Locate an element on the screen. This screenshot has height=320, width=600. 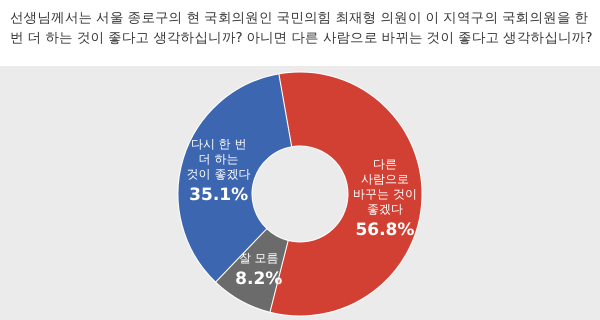
chart-title: 선생님께서는 서울 종로구의 현 국회의원인 국민의힘 최재형 의원이 이 지역구의 국회의원을 한번 더 하는 것이 좋다고 생각하십니까? 아니면 다른 사람으로 바뀌는 것이 좋다고 생각하십니까? is located at coordinates (302, 28).